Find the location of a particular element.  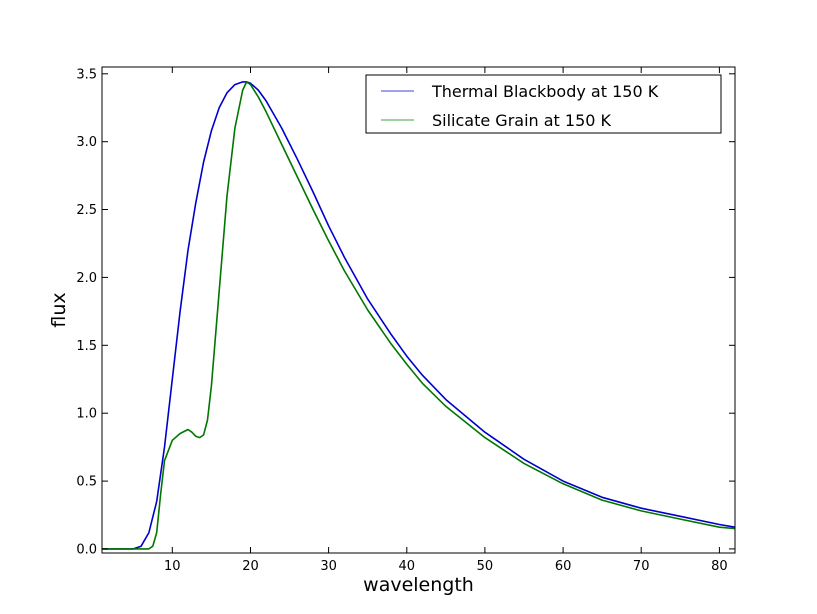

y-tick-label: 1.5 is located at coordinates (86, 346).